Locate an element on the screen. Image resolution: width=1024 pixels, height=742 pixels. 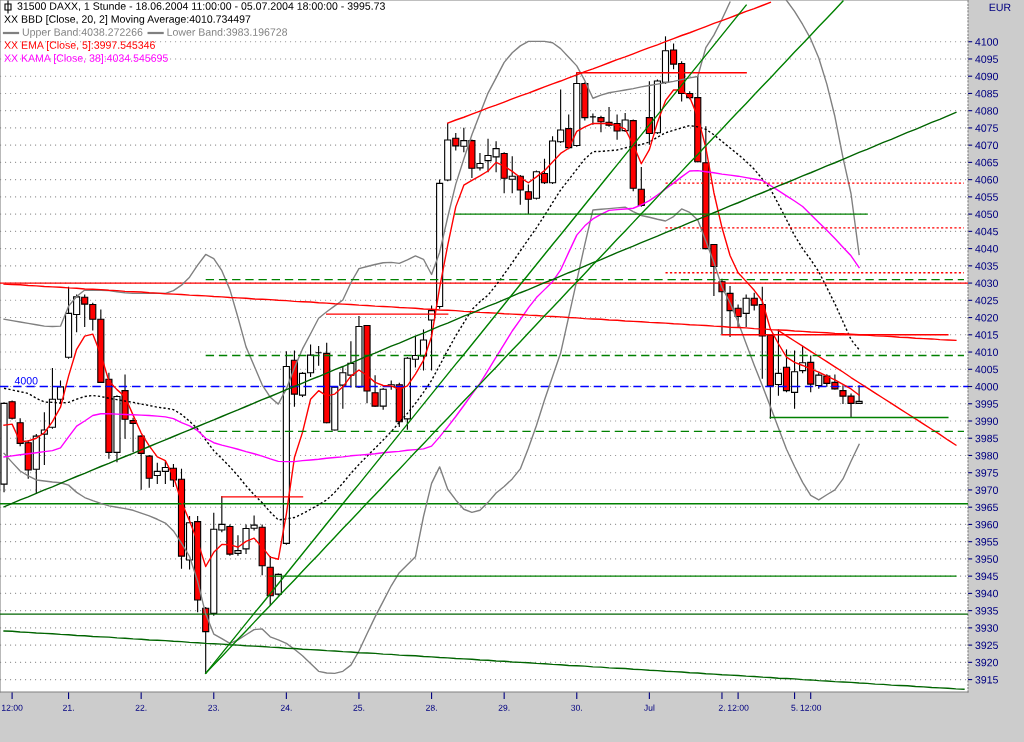
y-tick-label: 3940 is located at coordinates (987, 593).